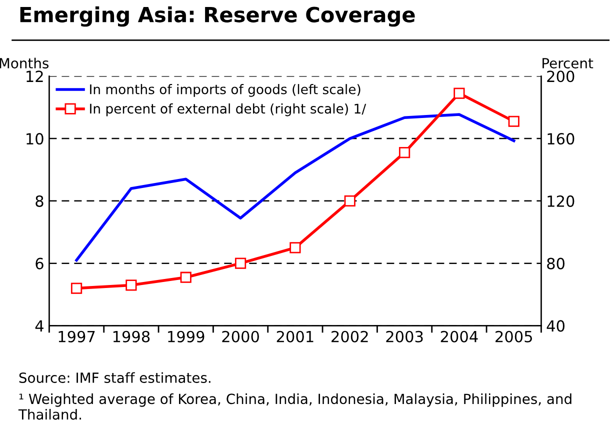 The width and height of the screenshot is (615, 423). I want to click on y-axis-title: Months, so click(24, 63).